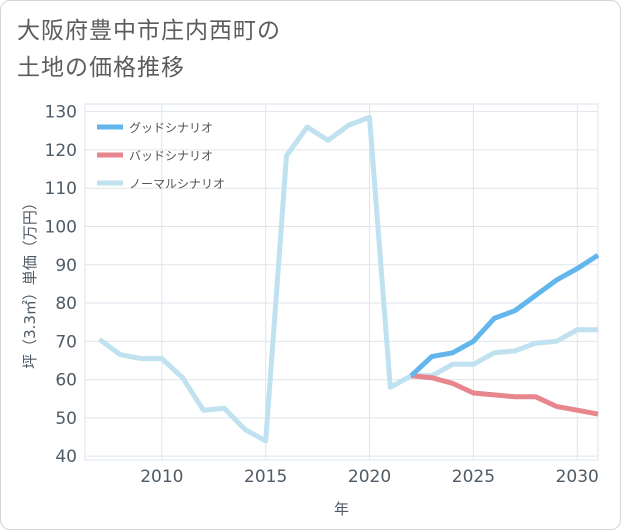  Describe the element at coordinates (66, 419) in the screenshot. I see `y-tick-label: 50` at that location.